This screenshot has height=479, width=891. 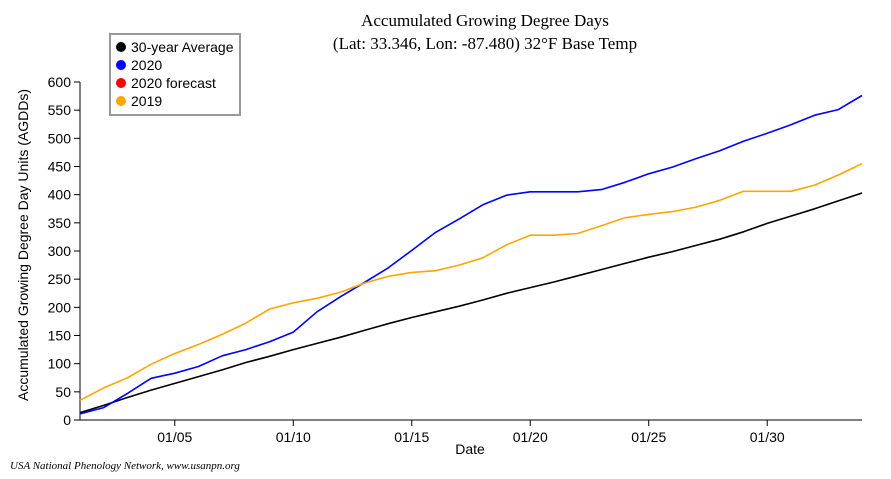 I want to click on x-tick-label: 01/05, so click(x=174, y=437).